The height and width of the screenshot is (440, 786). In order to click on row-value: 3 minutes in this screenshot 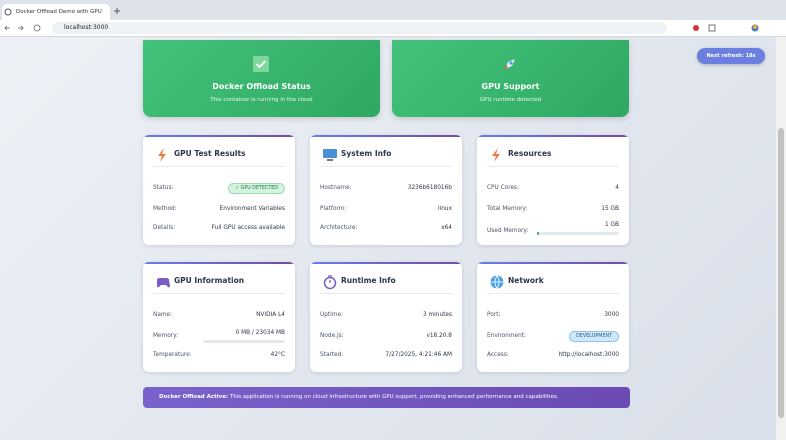, I will do `click(437, 315)`.